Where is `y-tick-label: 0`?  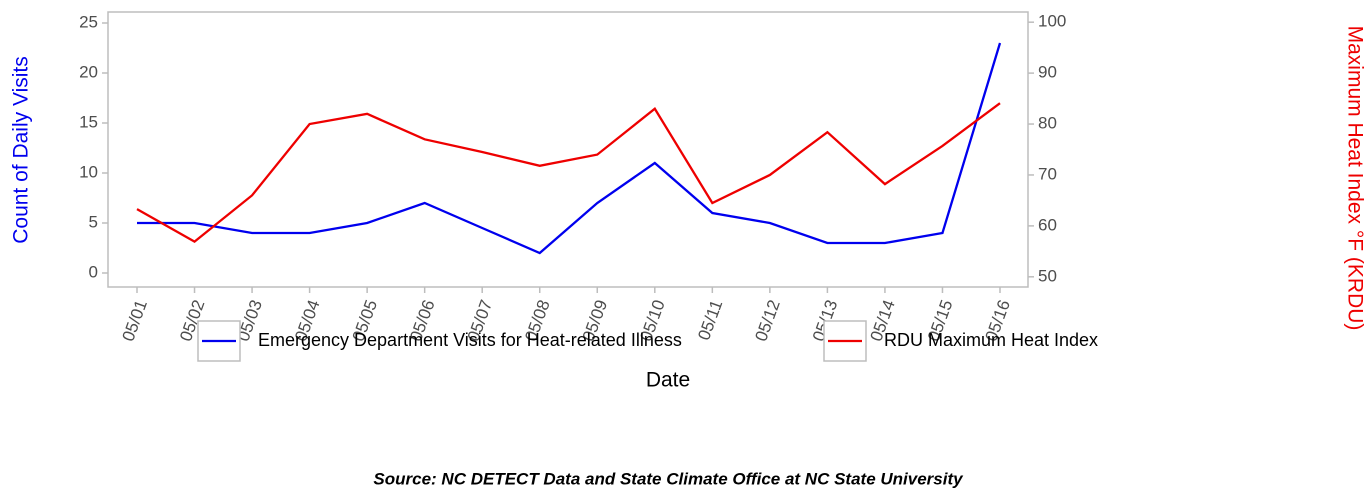 y-tick-label: 0 is located at coordinates (93, 271).